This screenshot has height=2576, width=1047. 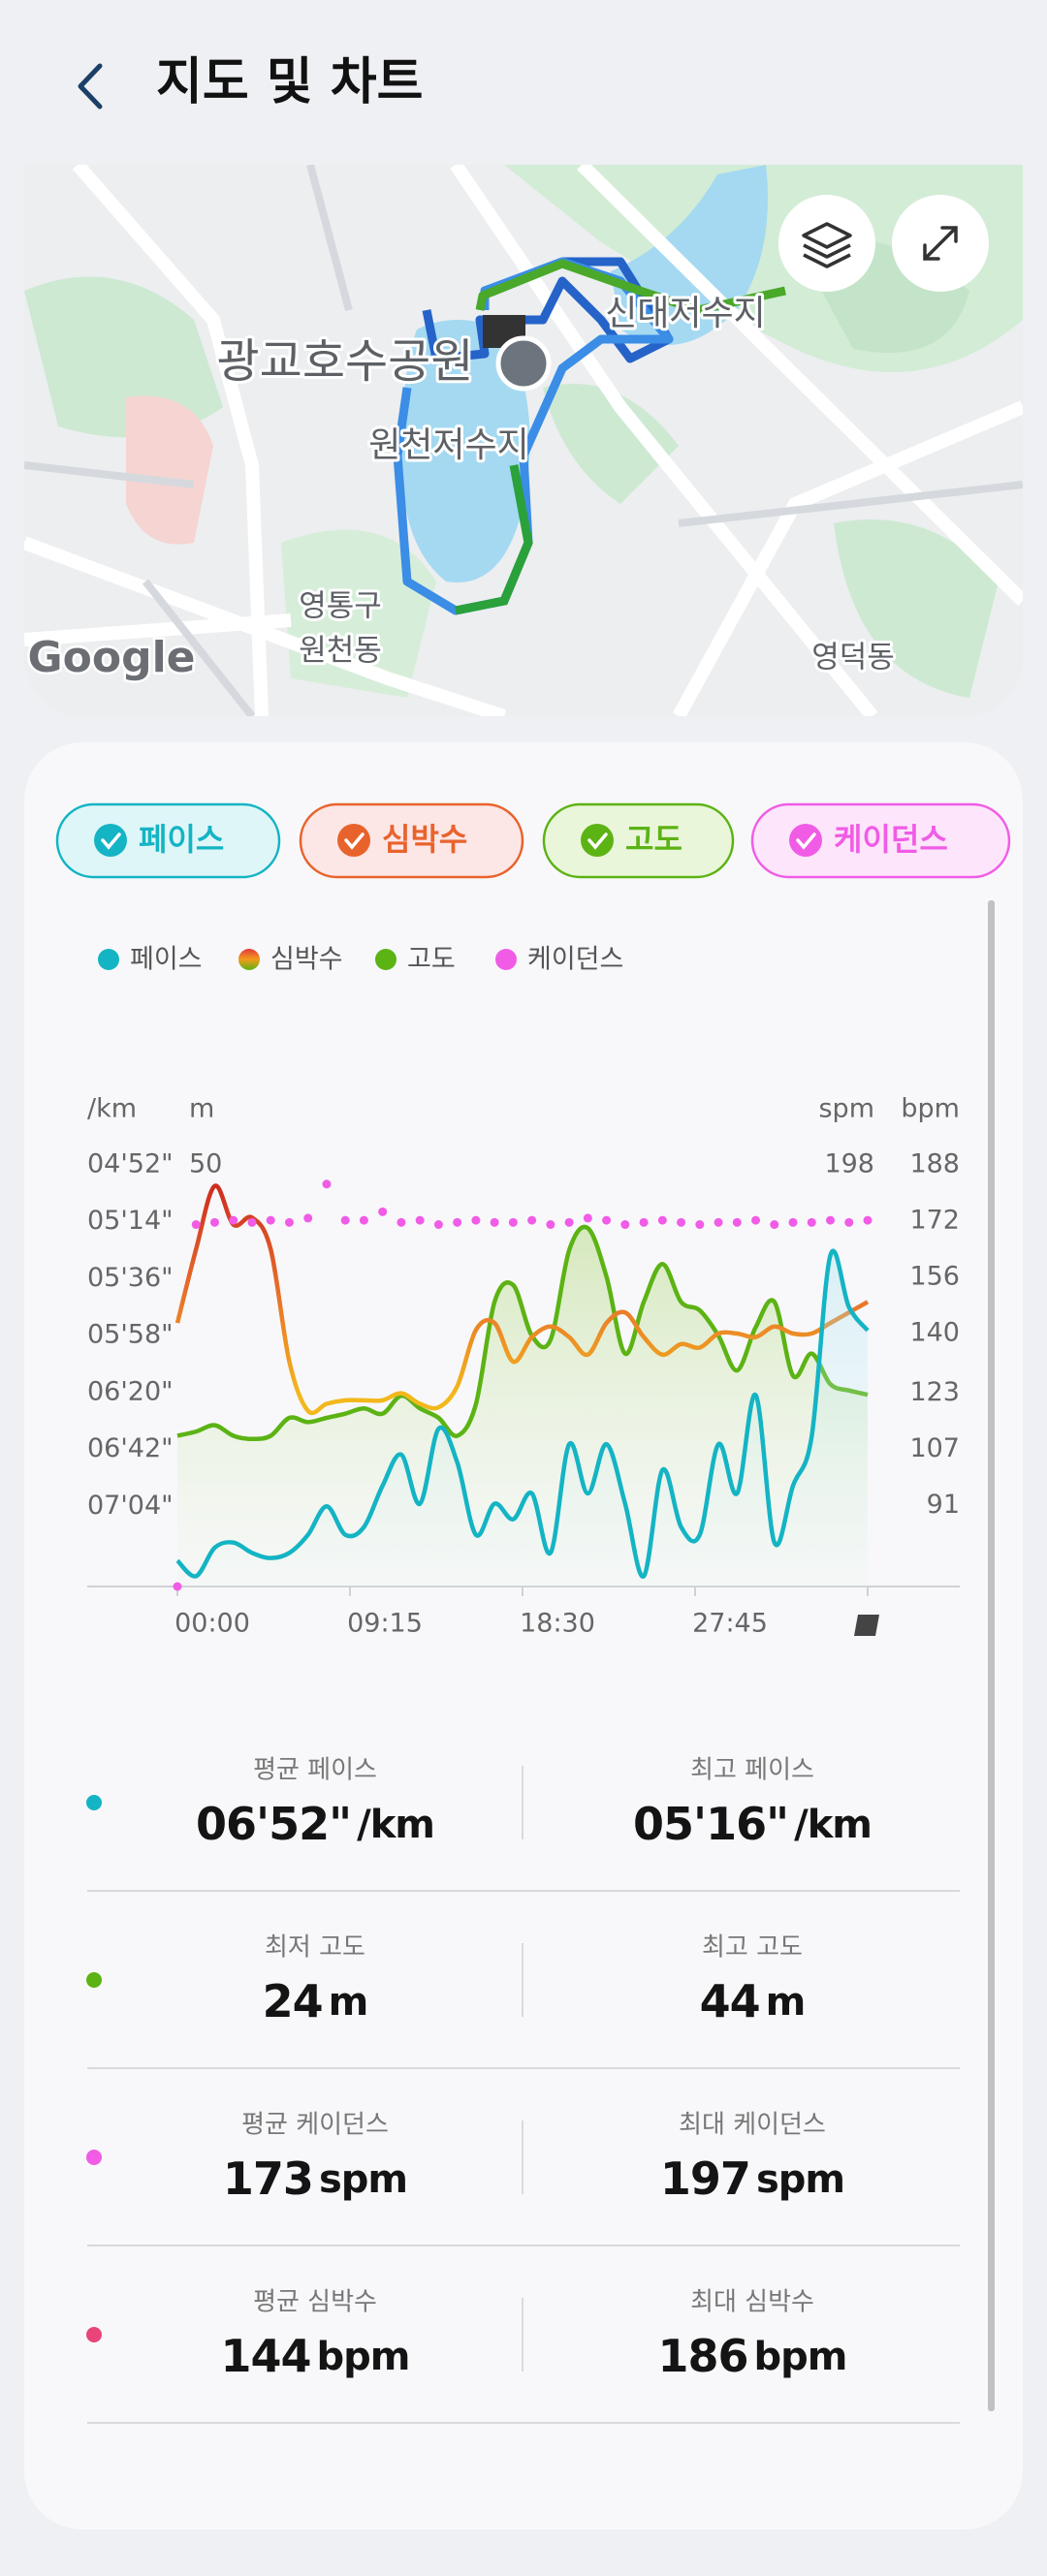 I want to click on y-tick-label: 05'14", so click(x=130, y=1221).